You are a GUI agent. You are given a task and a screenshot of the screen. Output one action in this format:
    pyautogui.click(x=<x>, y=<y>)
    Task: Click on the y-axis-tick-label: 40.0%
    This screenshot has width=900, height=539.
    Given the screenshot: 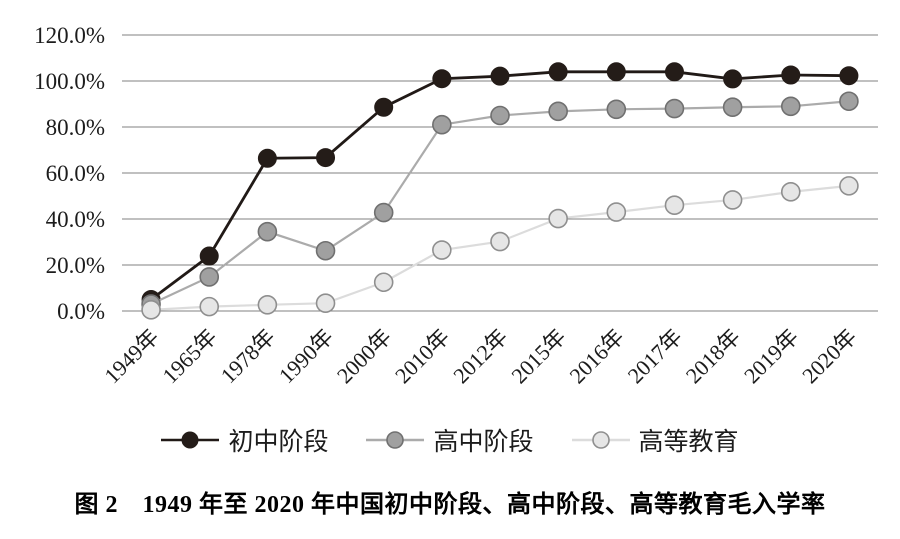 What is the action you would take?
    pyautogui.click(x=75, y=219)
    